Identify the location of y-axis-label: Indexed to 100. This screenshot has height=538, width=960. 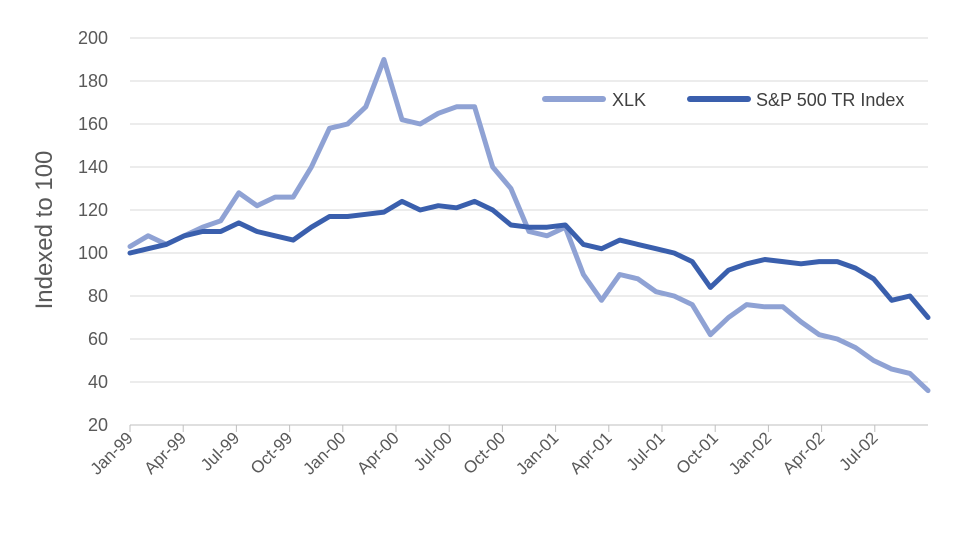
(44, 230).